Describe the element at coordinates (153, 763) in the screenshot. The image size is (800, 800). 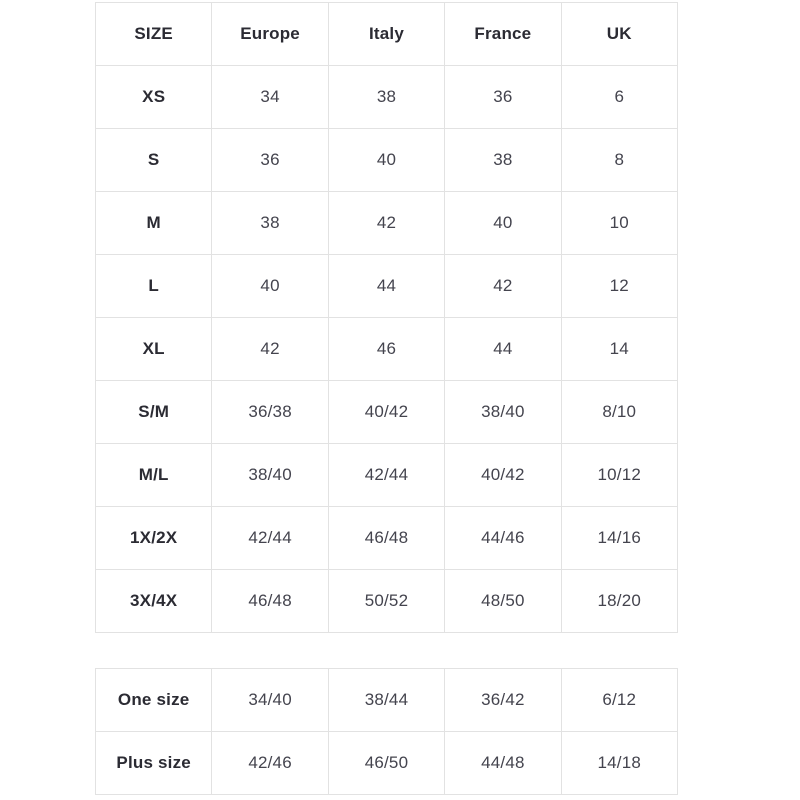
I see `size-label-cell: Plus size` at that location.